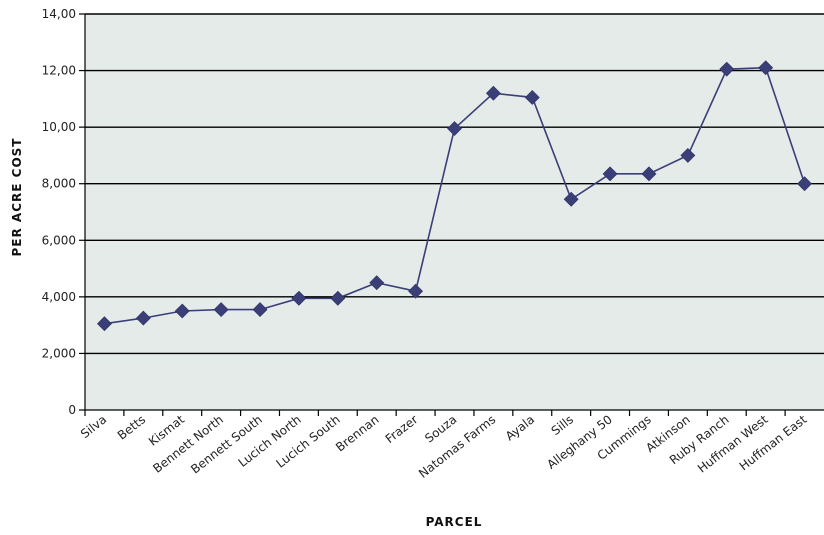 The width and height of the screenshot is (824, 535). What do you see at coordinates (59, 184) in the screenshot?
I see `y-tick-label: 8,000` at bounding box center [59, 184].